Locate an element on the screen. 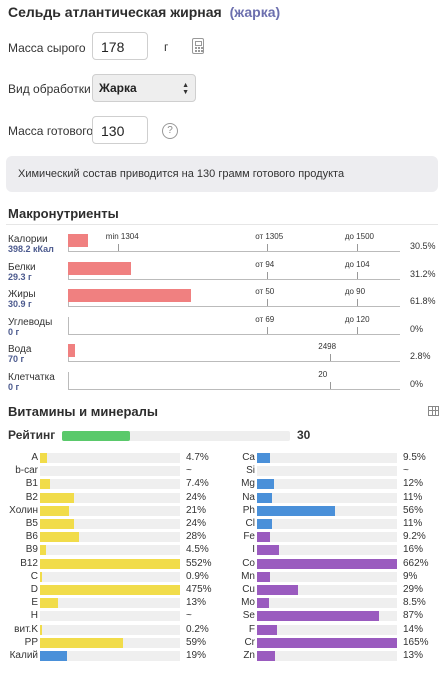 The width and height of the screenshot is (444, 680). macro-percent: 0% is located at coordinates (417, 383).